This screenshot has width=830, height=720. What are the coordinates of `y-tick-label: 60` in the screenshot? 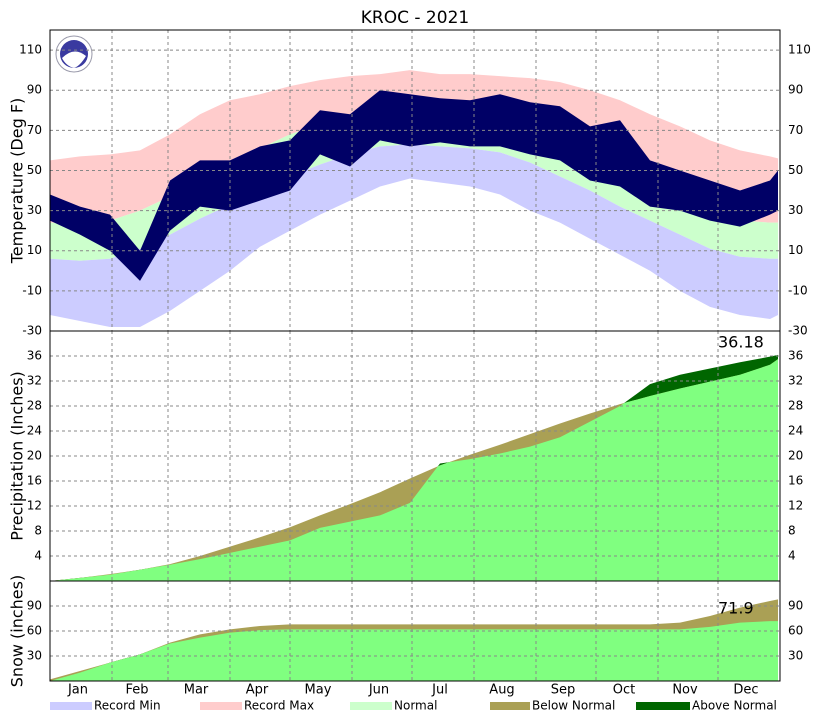 It's located at (34, 631).